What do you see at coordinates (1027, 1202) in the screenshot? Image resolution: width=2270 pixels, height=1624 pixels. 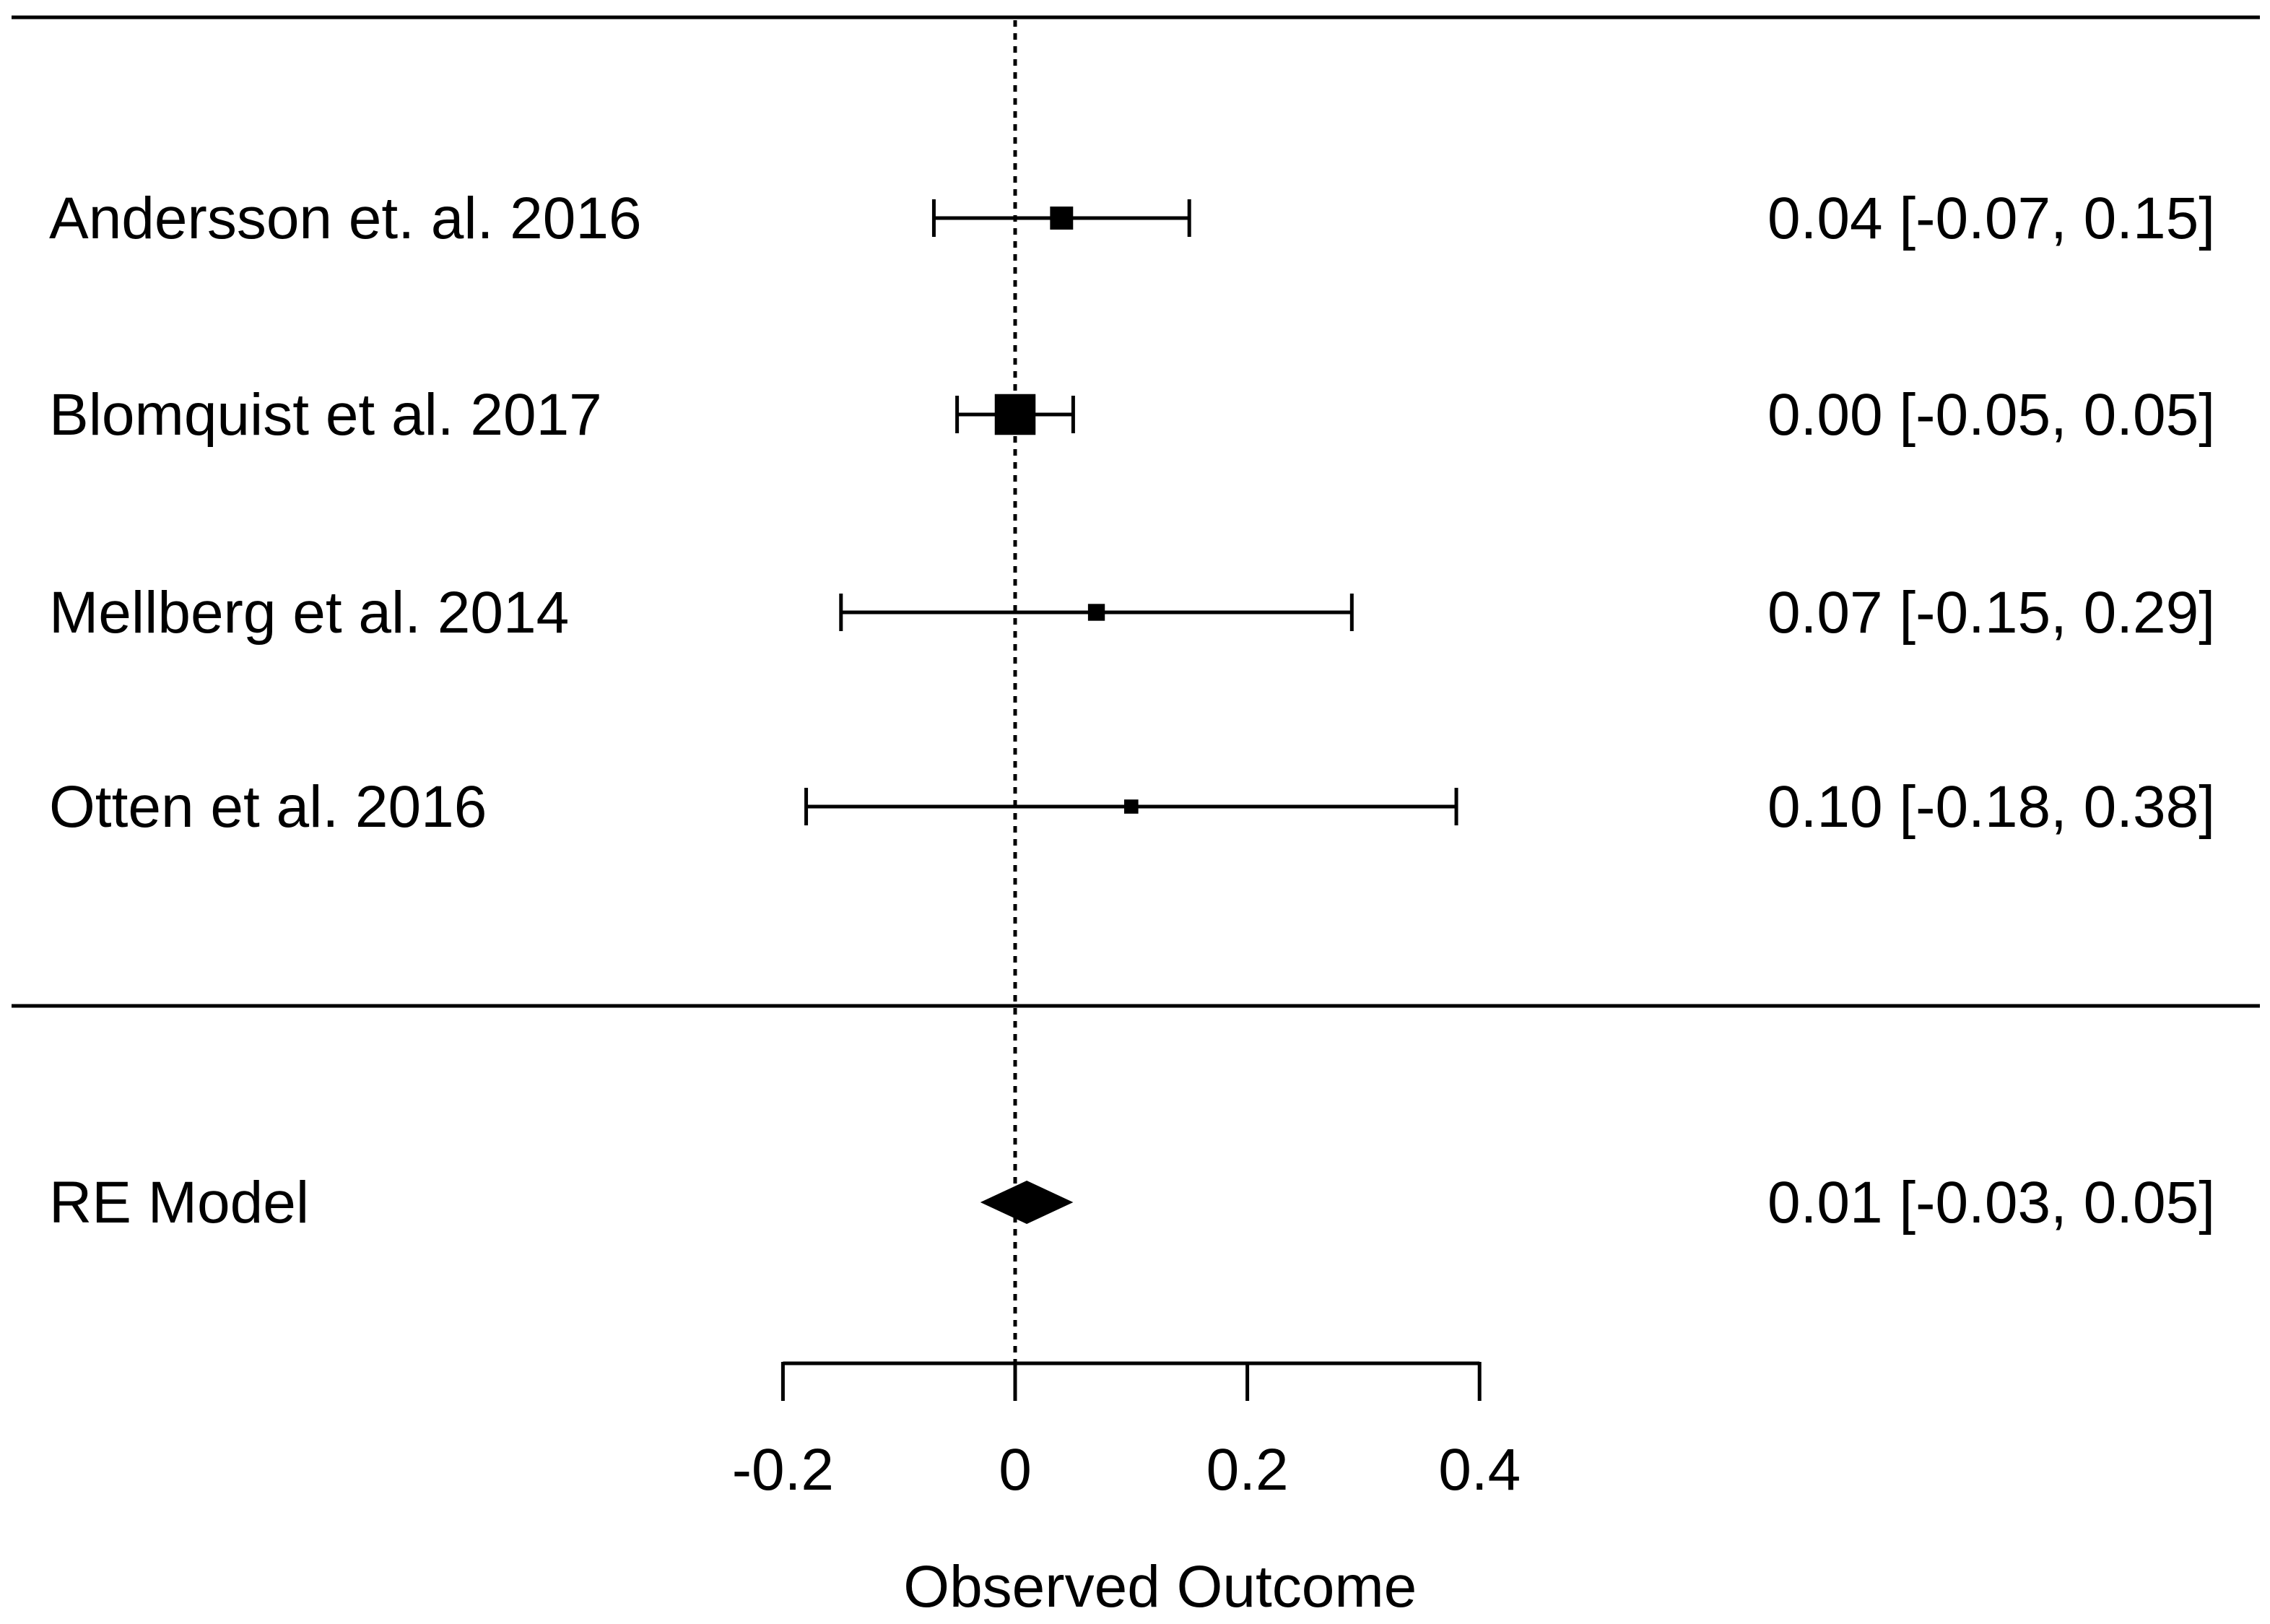 I see `summary-diamond` at bounding box center [1027, 1202].